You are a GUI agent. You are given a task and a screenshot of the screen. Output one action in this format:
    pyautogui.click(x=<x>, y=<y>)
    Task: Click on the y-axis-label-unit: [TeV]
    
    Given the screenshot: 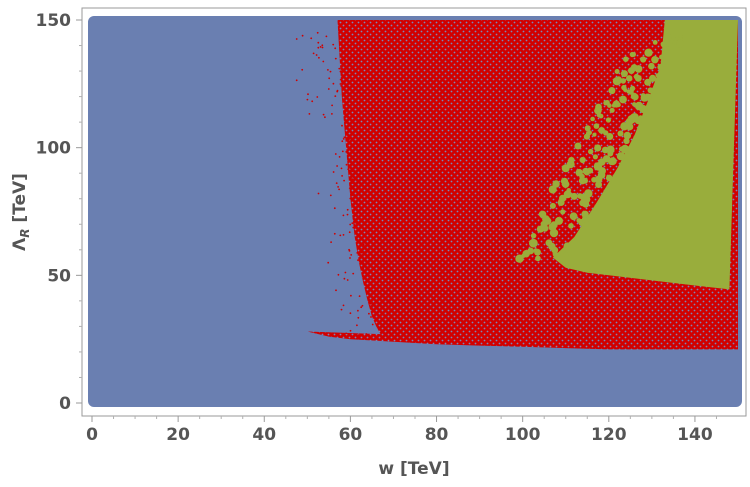 What is the action you would take?
    pyautogui.click(x=20, y=200)
    